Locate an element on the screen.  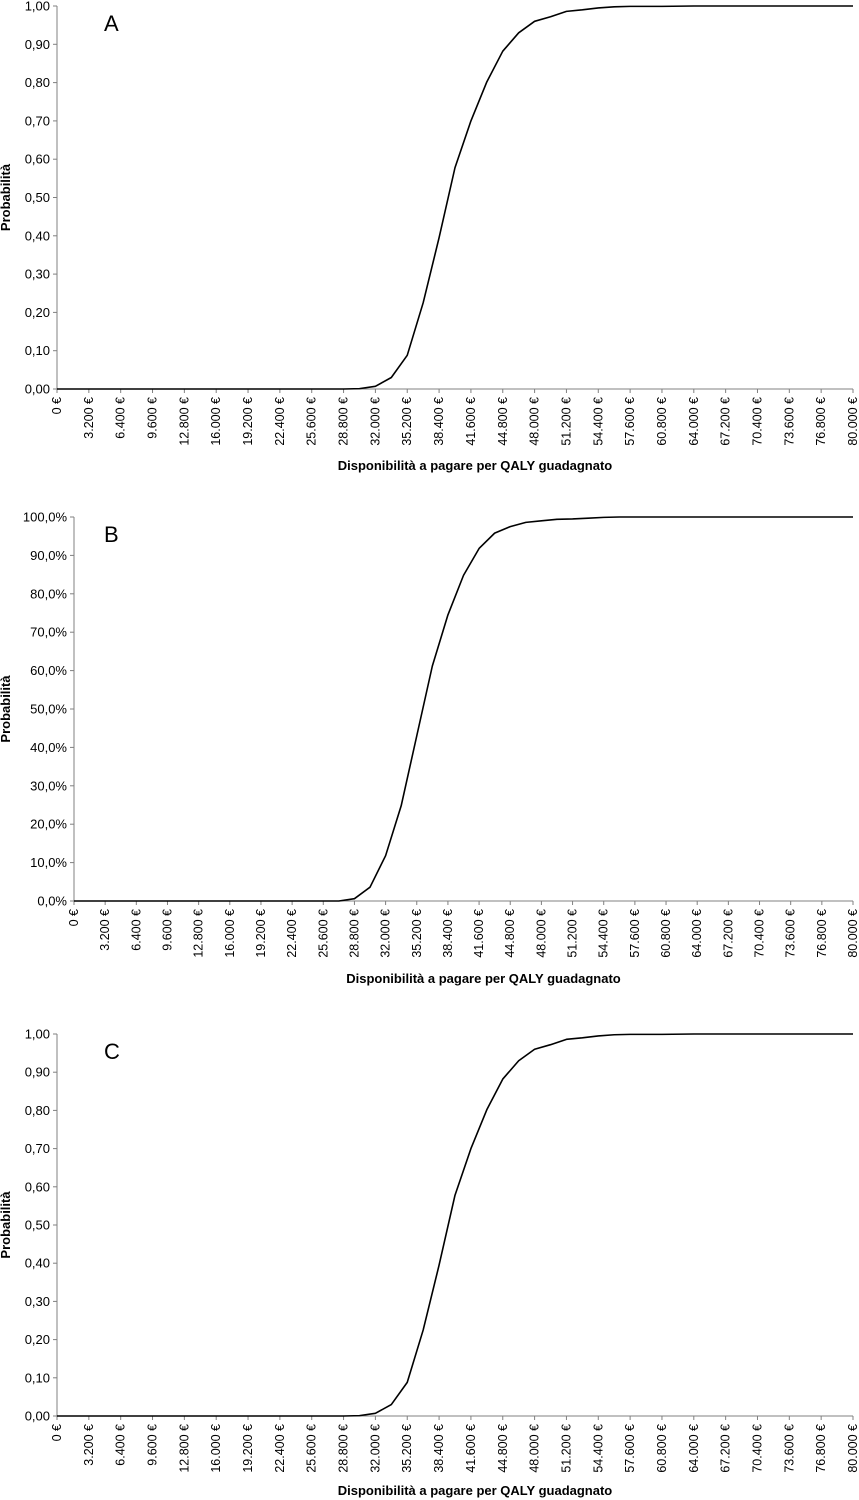
y-tick-label: 80,0% is located at coordinates (48, 593).